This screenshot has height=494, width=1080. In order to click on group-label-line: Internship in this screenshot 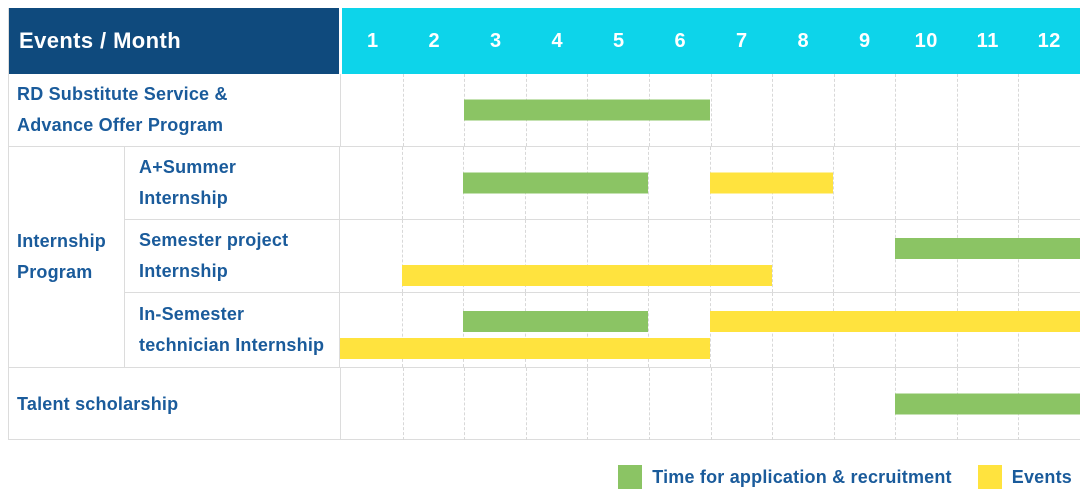, I will do `click(62, 241)`.